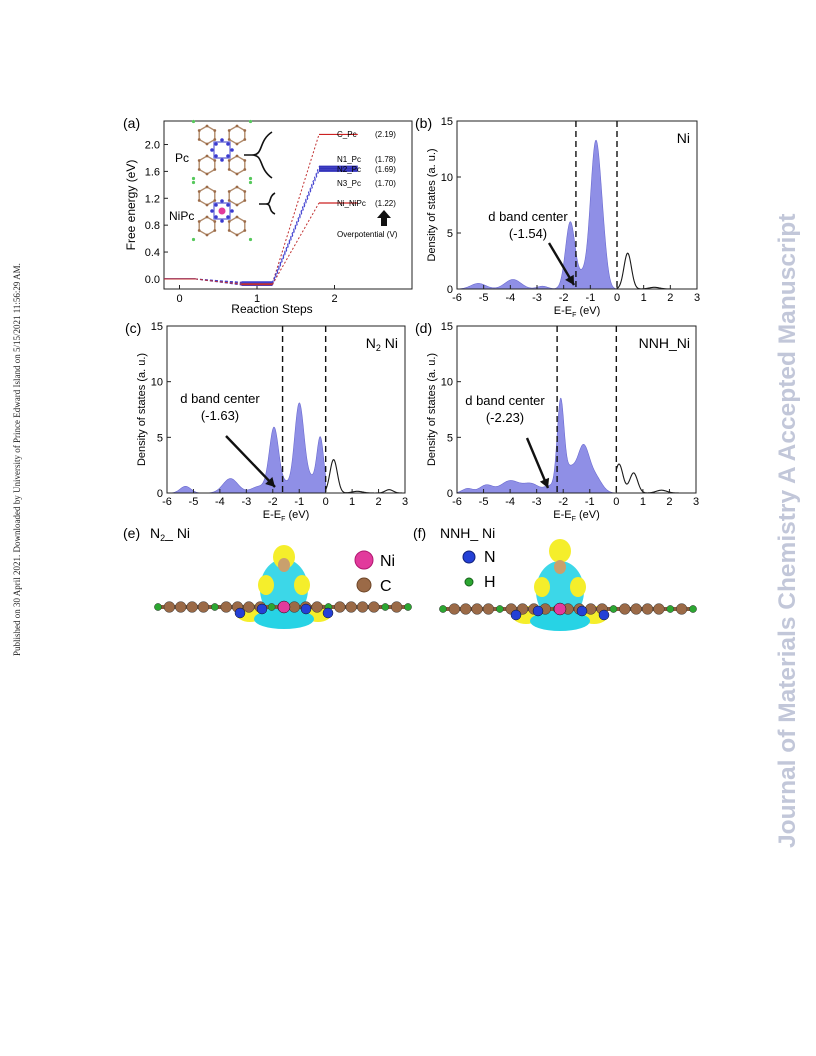 The height and width of the screenshot is (1056, 816). Describe the element at coordinates (222, 150) in the screenshot. I see `pc-molecule-sketch` at that location.